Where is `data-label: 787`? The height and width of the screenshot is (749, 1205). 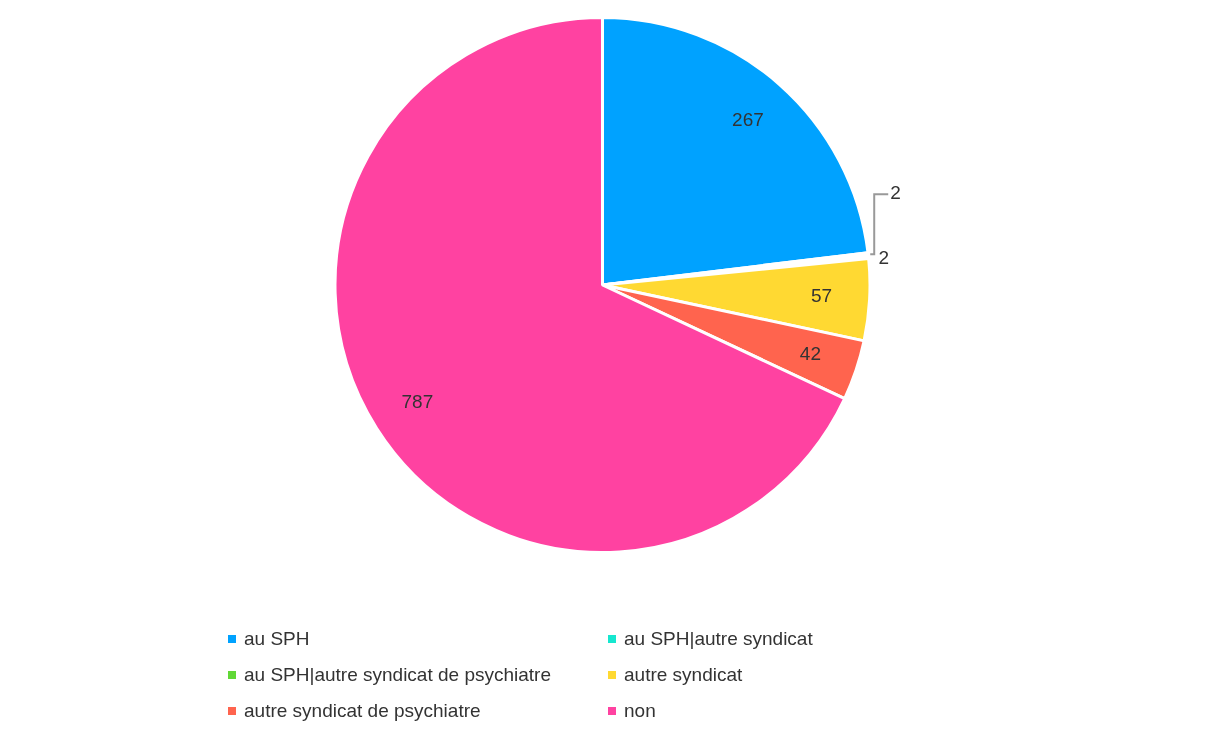
data-label: 787 is located at coordinates (417, 401).